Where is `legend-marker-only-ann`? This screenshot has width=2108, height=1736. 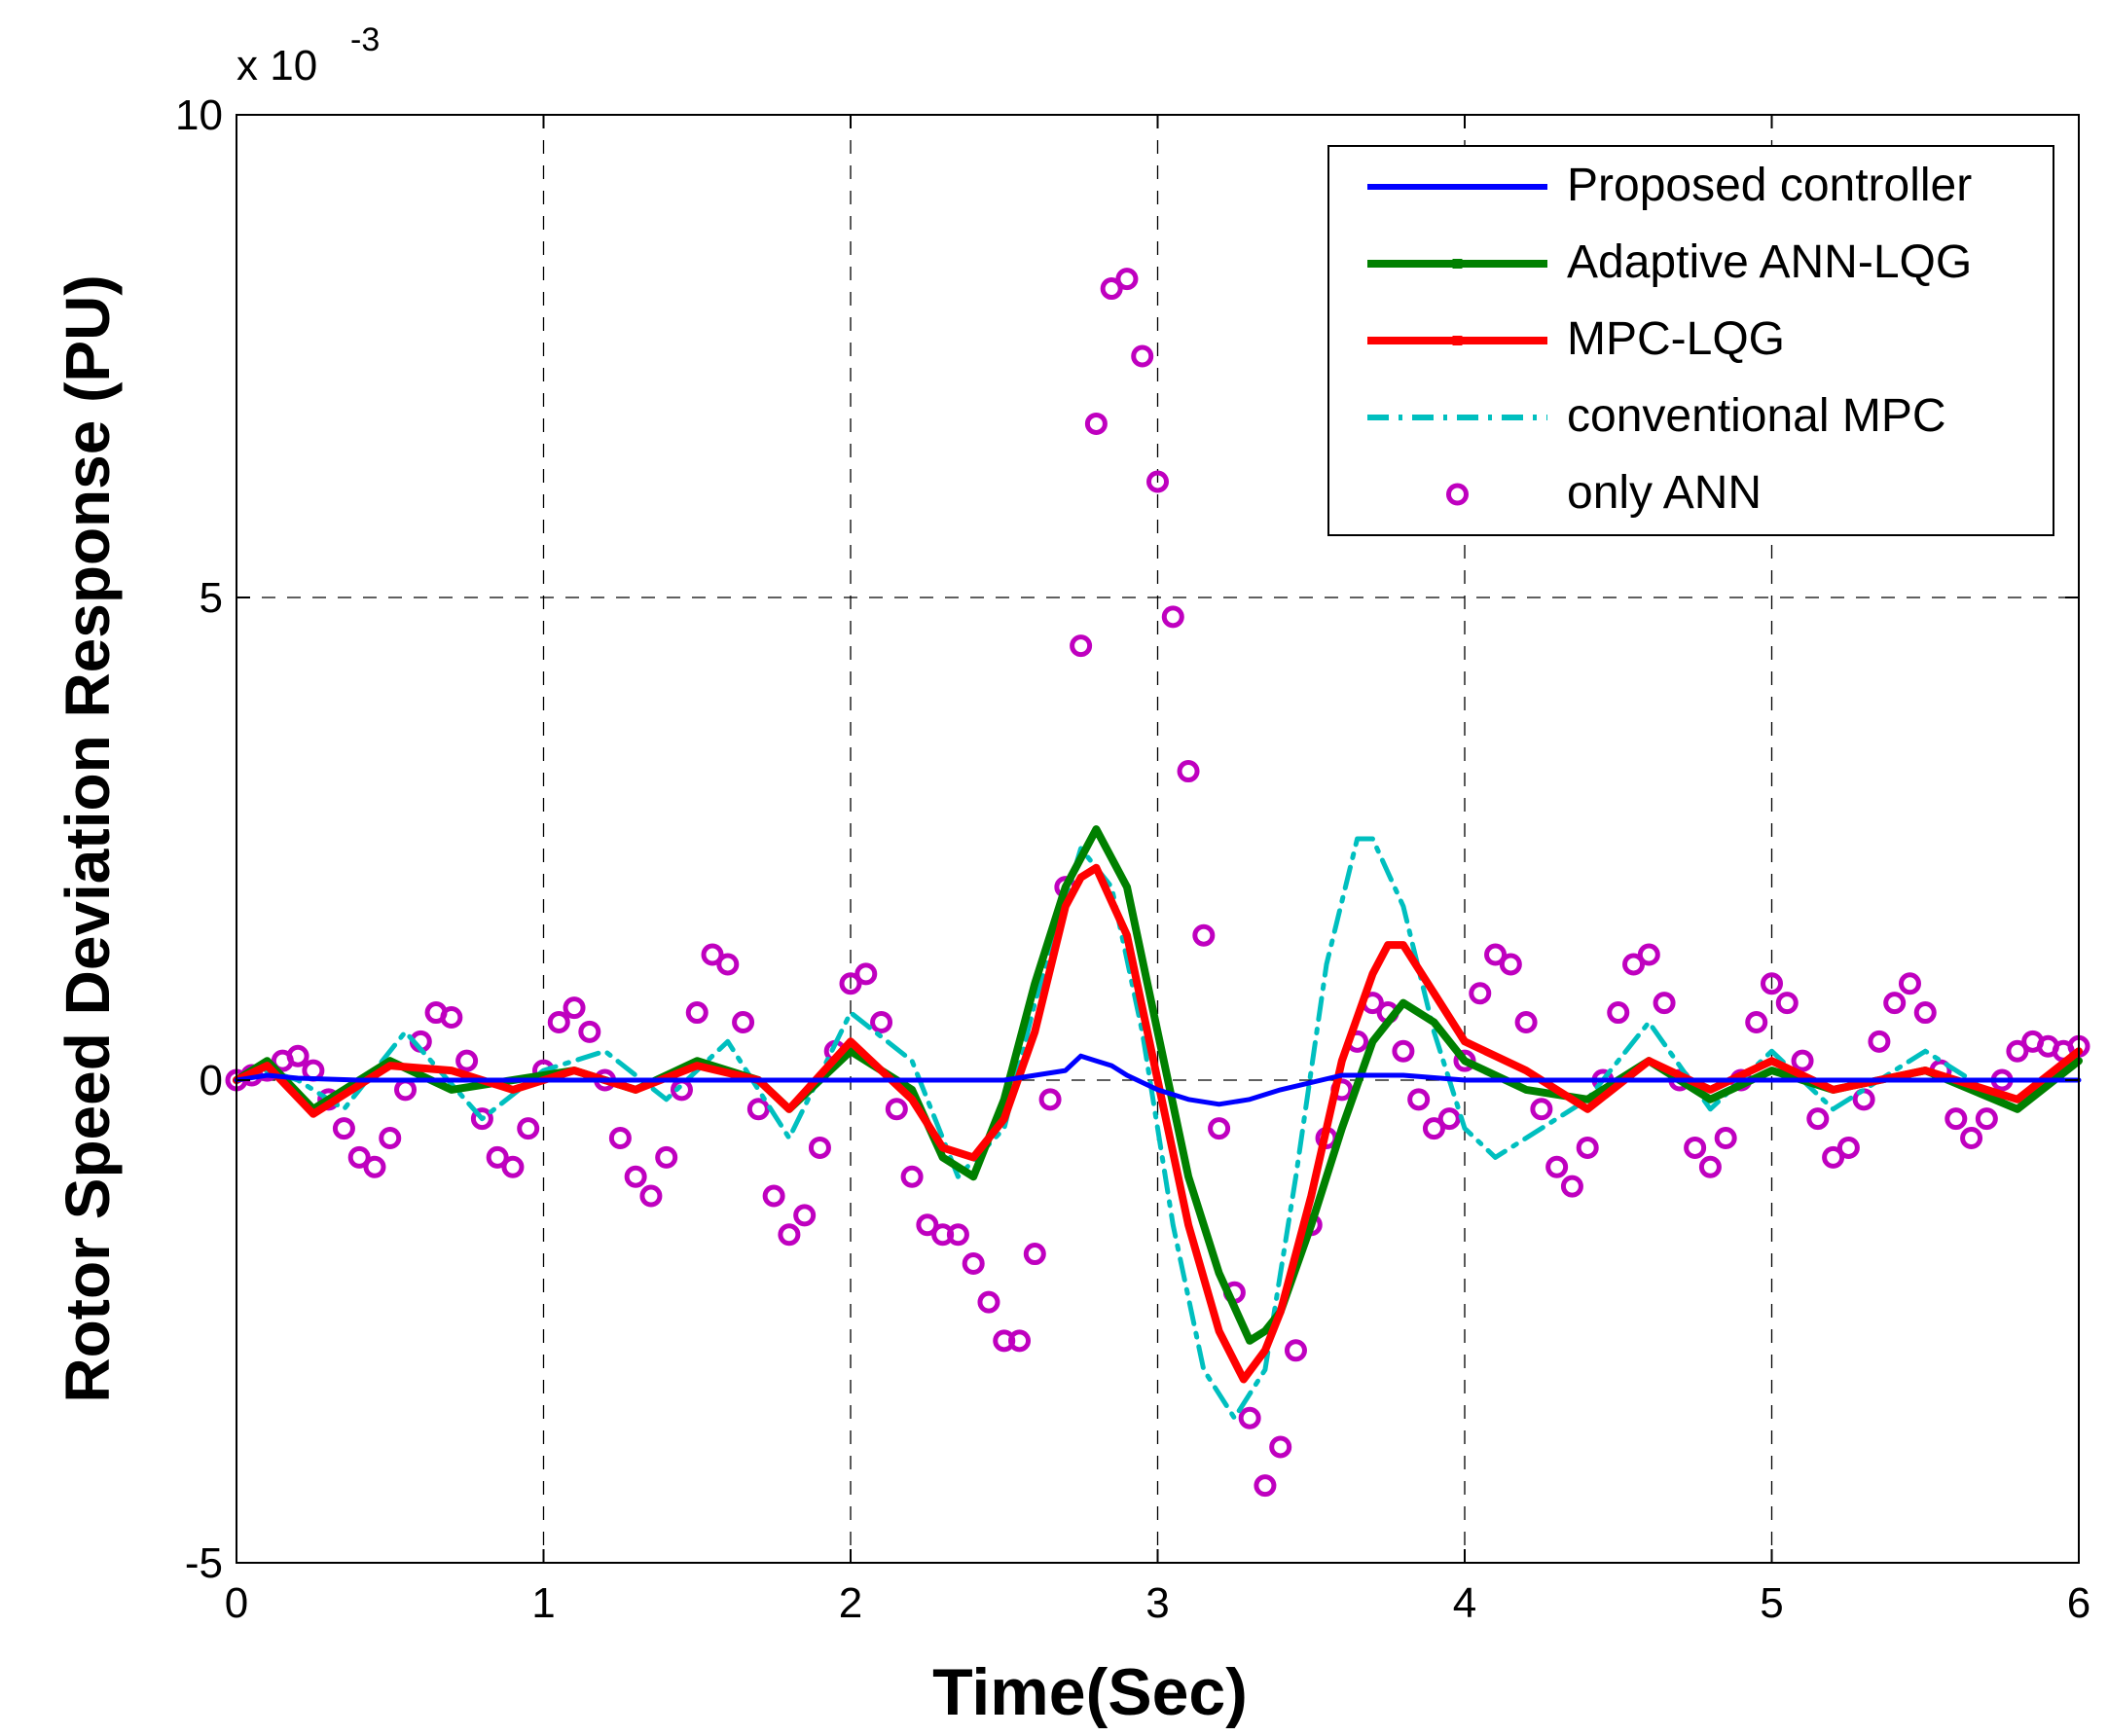
legend-marker-only-ann is located at coordinates (1458, 495).